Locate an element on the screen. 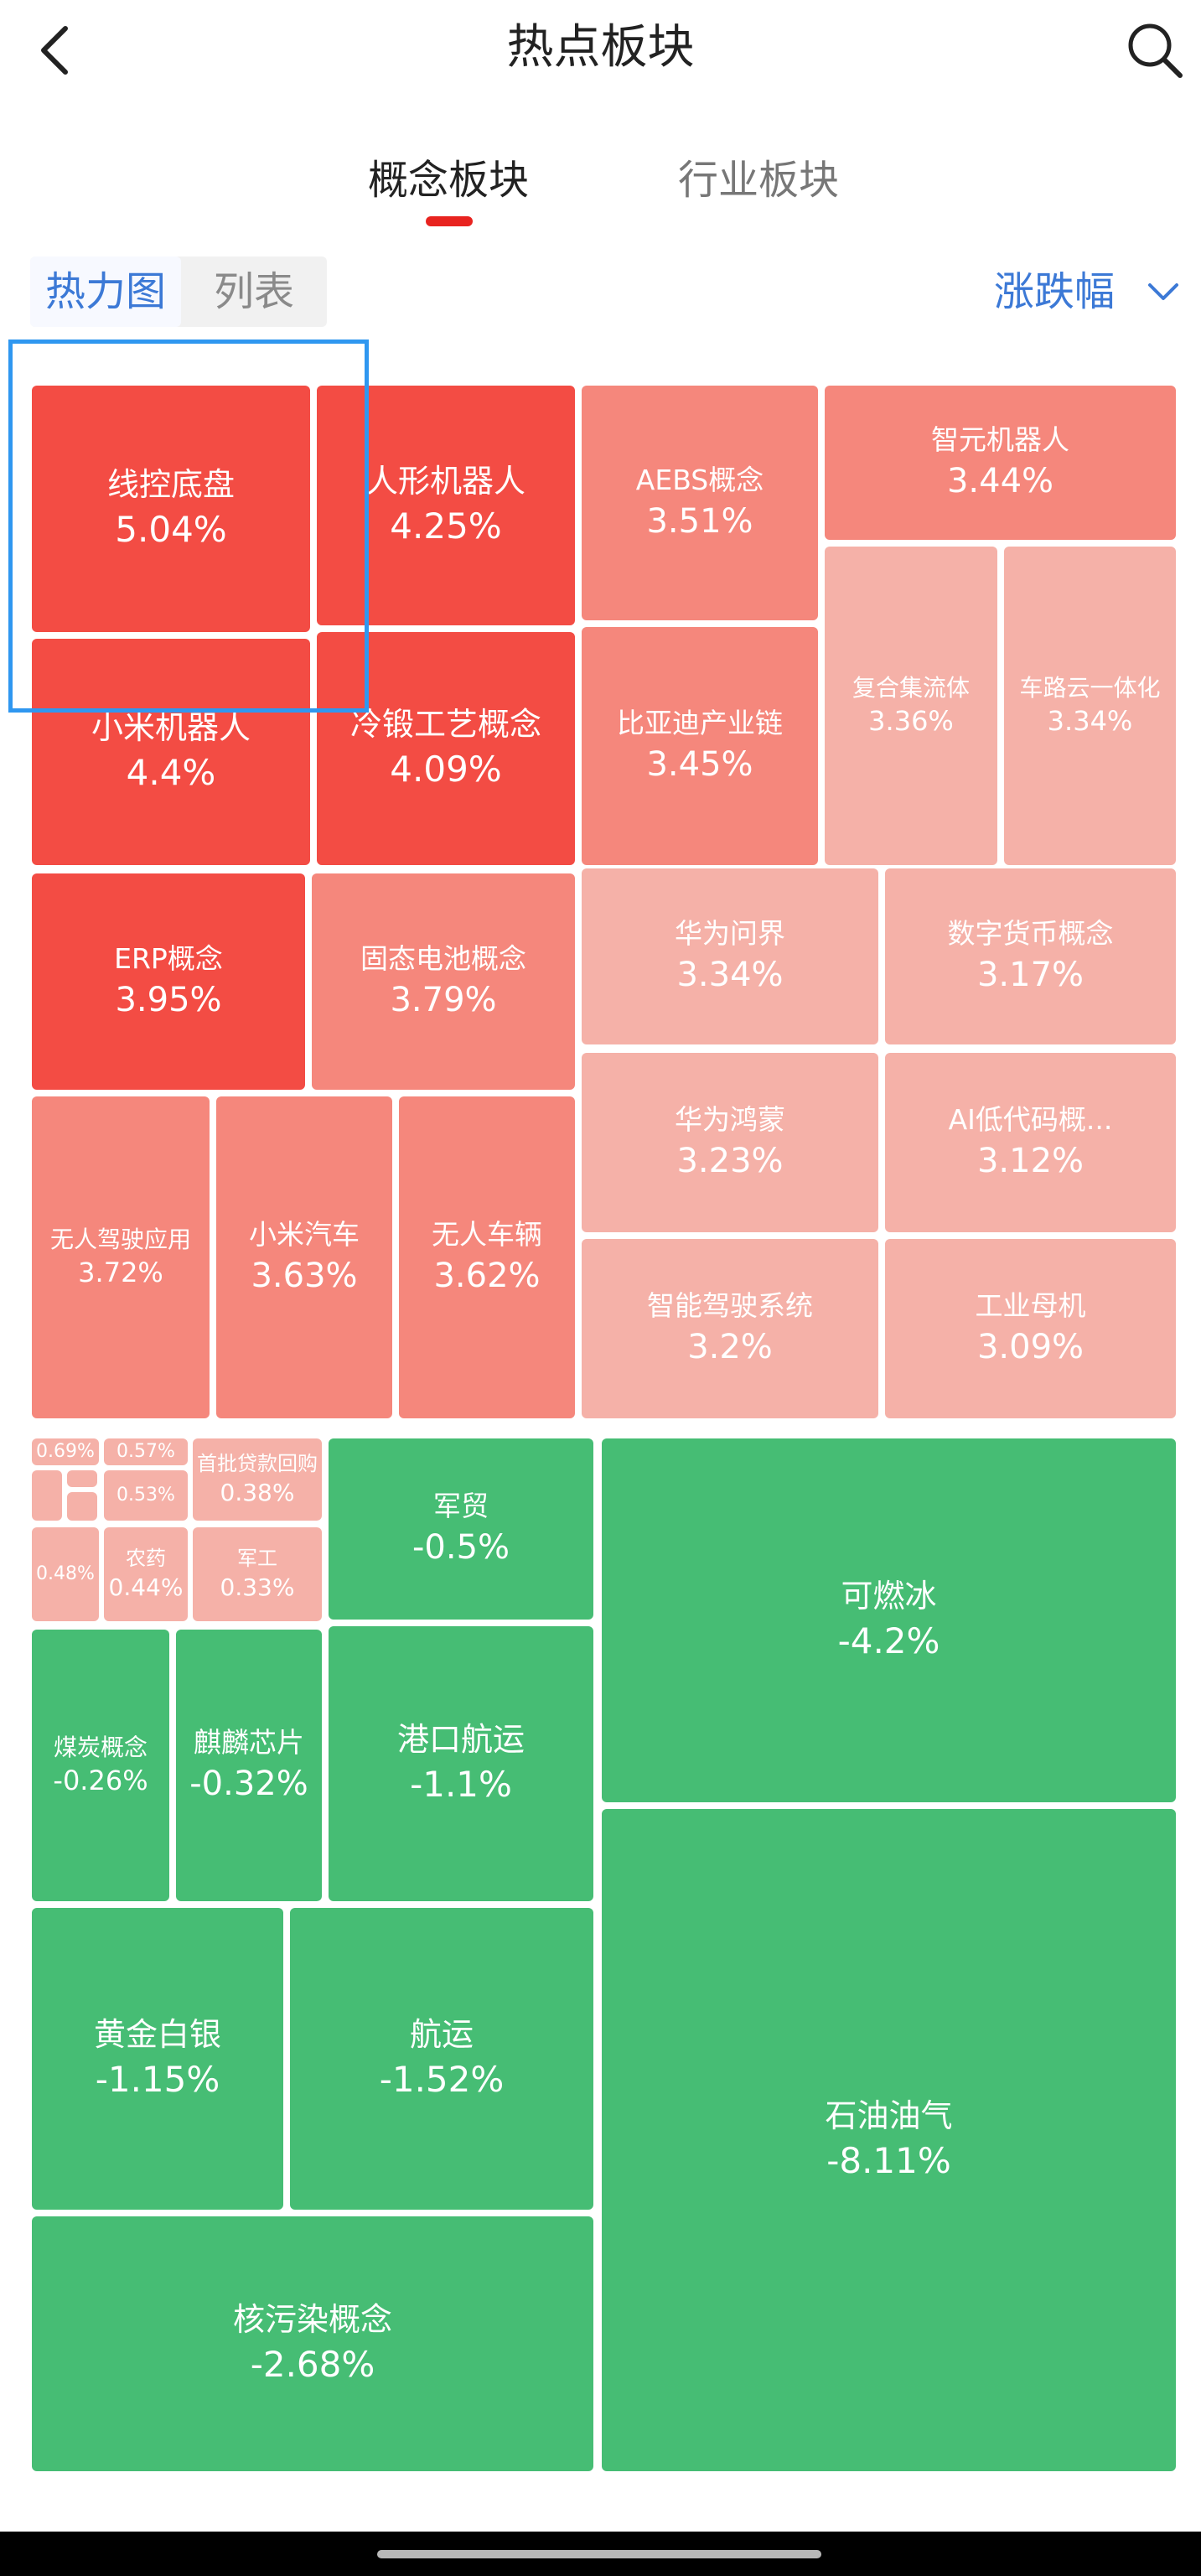 Image resolution: width=1201 pixels, height=2576 pixels. search-icon is located at coordinates (1155, 50).